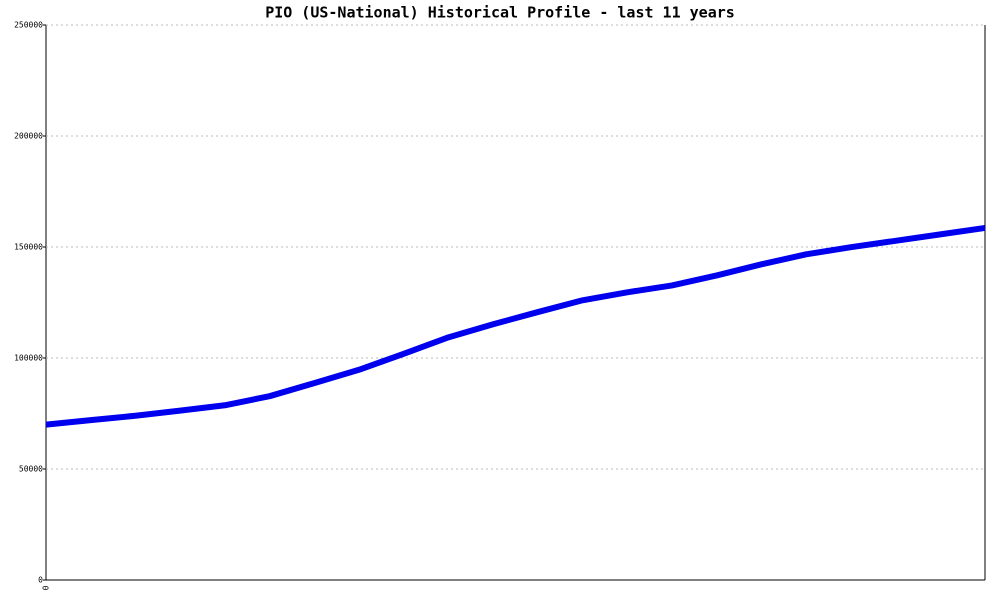 This screenshot has height=600, width=1000. What do you see at coordinates (46, 587) in the screenshot?
I see `x-tick-label: 0` at bounding box center [46, 587].